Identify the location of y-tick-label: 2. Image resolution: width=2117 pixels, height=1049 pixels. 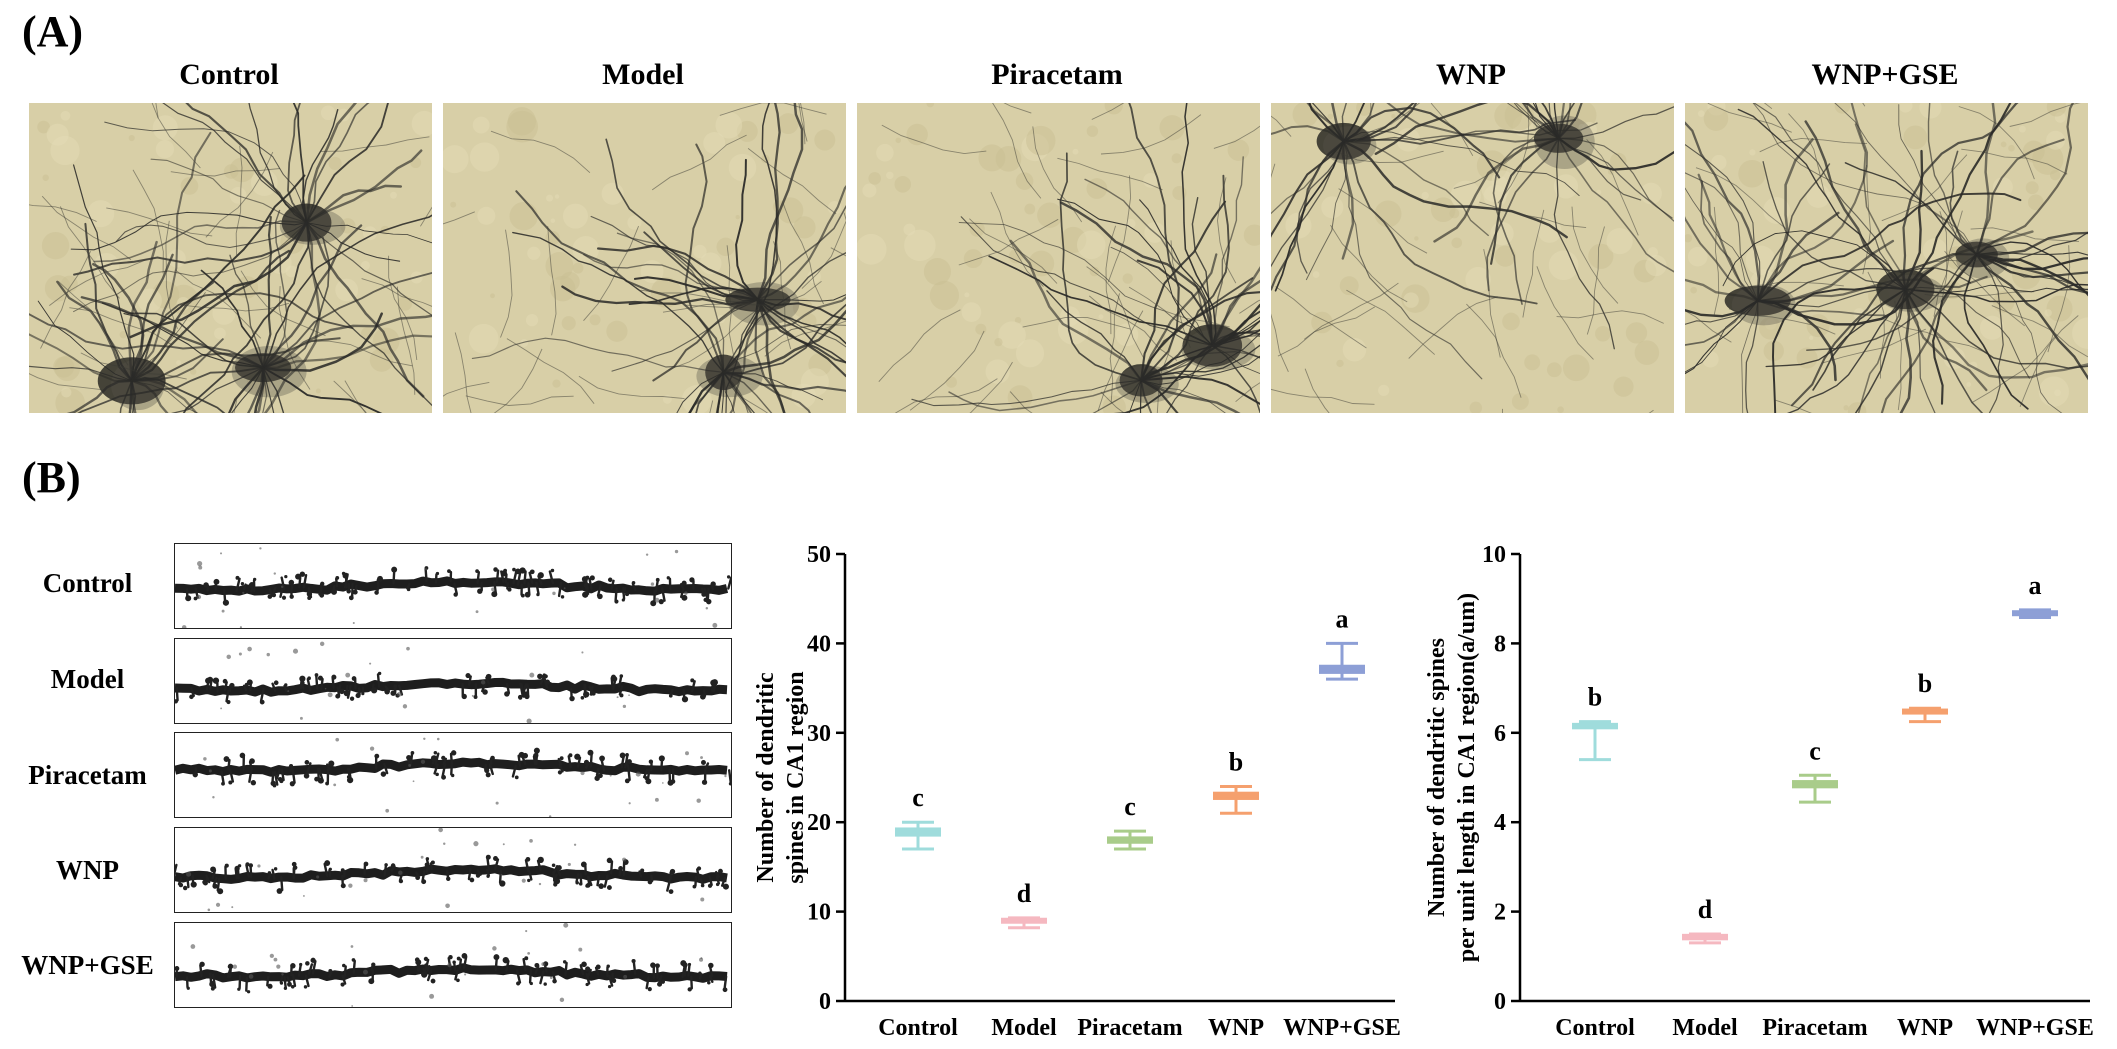
(1500, 913).